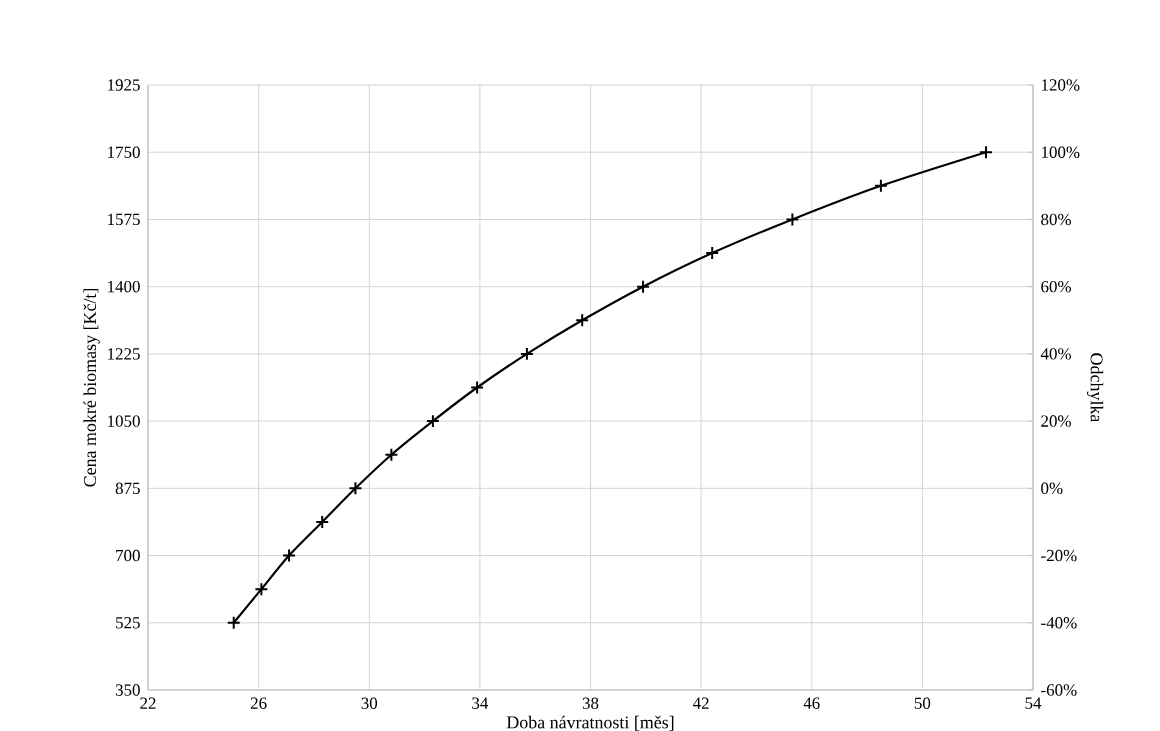  Describe the element at coordinates (128, 623) in the screenshot. I see `y-tick-label: 525` at that location.